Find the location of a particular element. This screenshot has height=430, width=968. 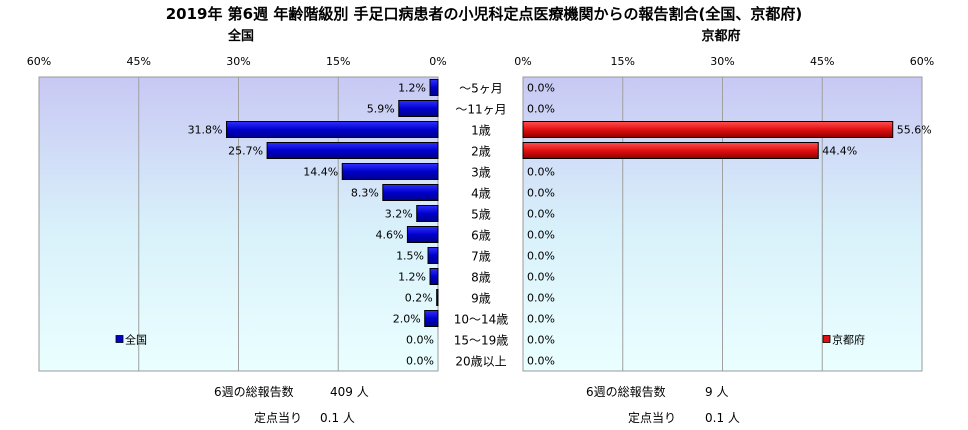

value-label: 14.4% is located at coordinates (320, 172).